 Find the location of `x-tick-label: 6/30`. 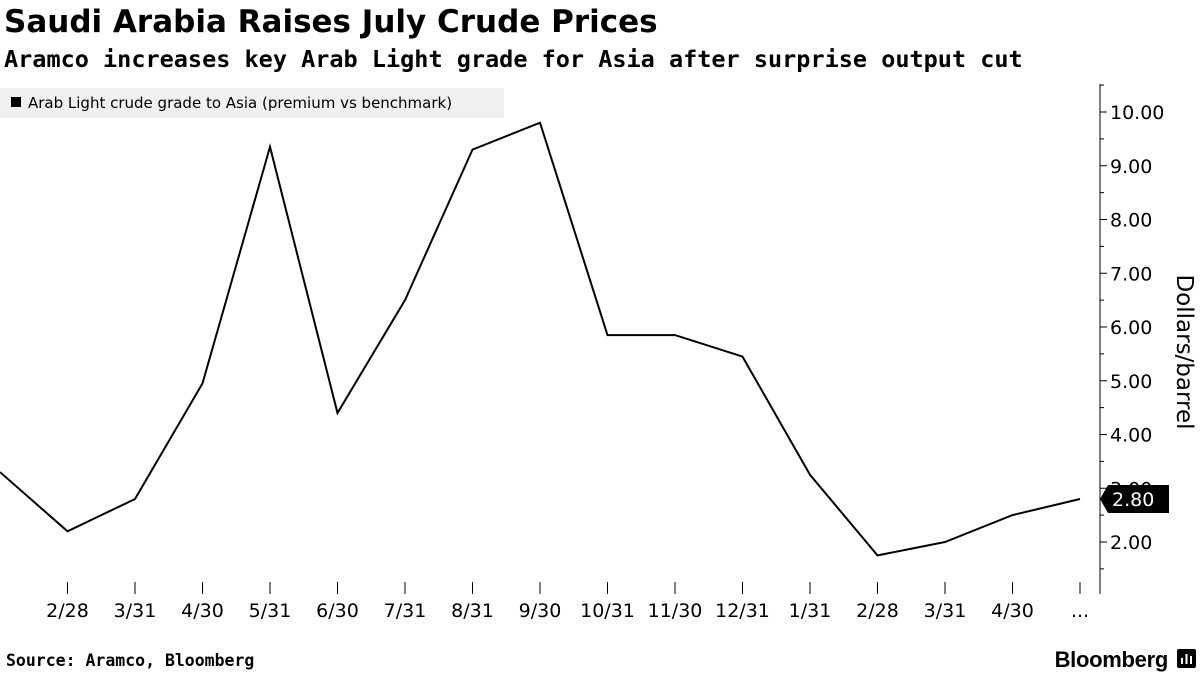

x-tick-label: 6/30 is located at coordinates (337, 611).